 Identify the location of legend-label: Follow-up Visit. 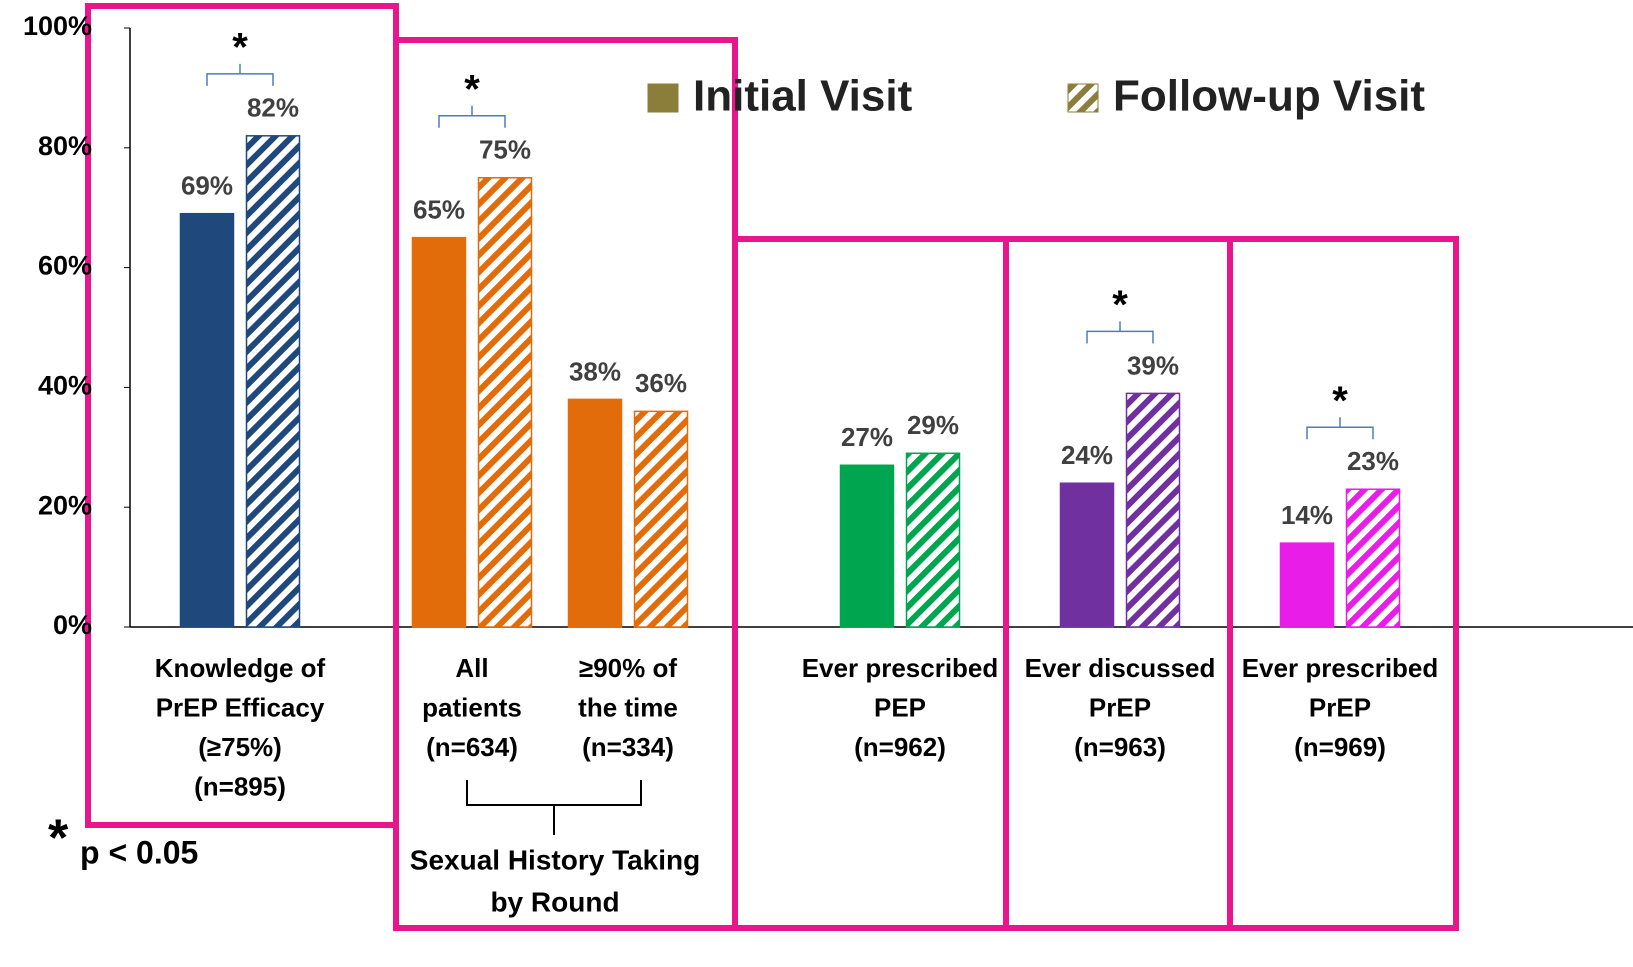
(1269, 96).